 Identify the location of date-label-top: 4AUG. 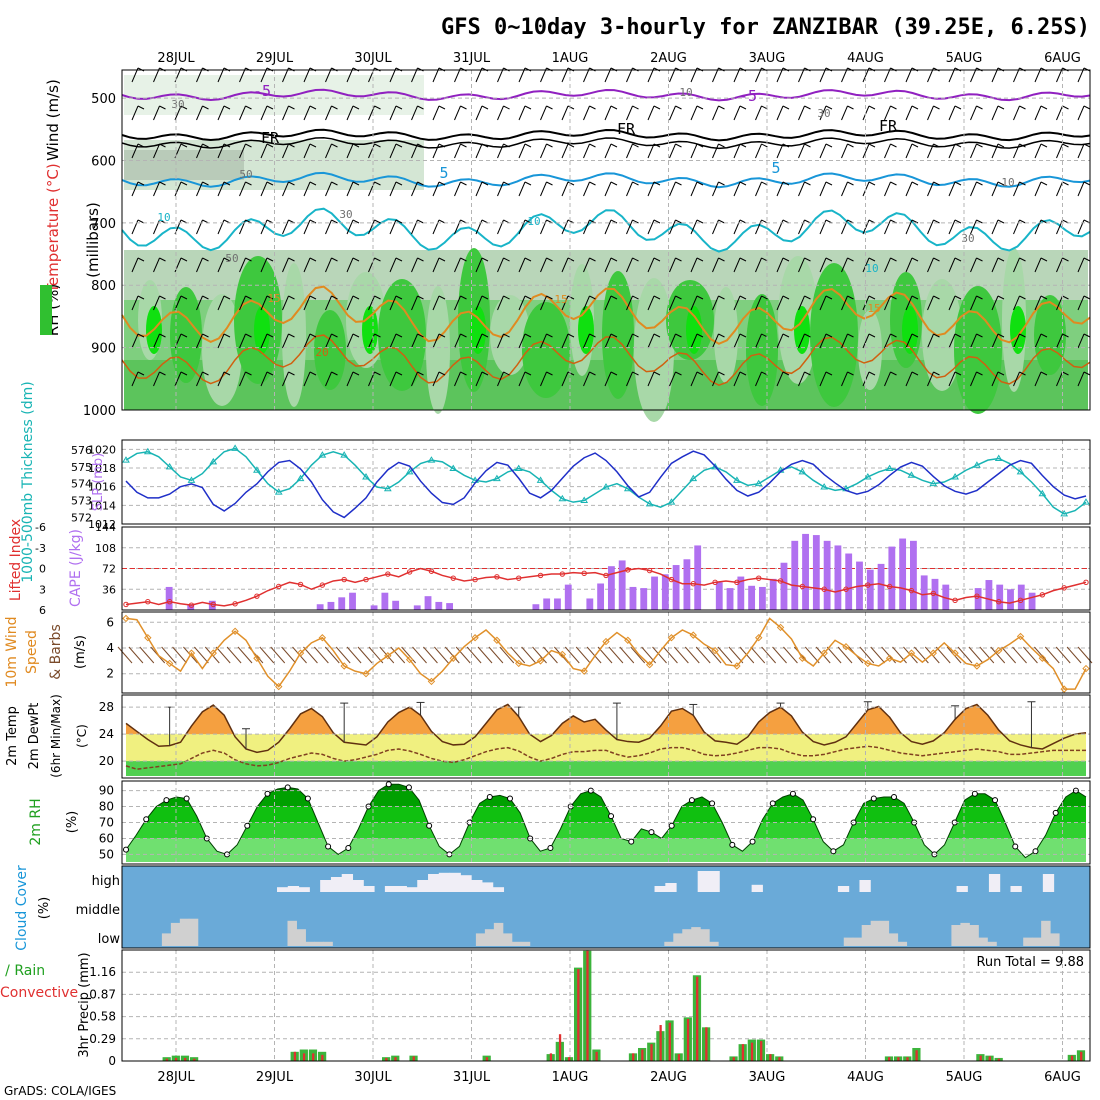
(865, 58).